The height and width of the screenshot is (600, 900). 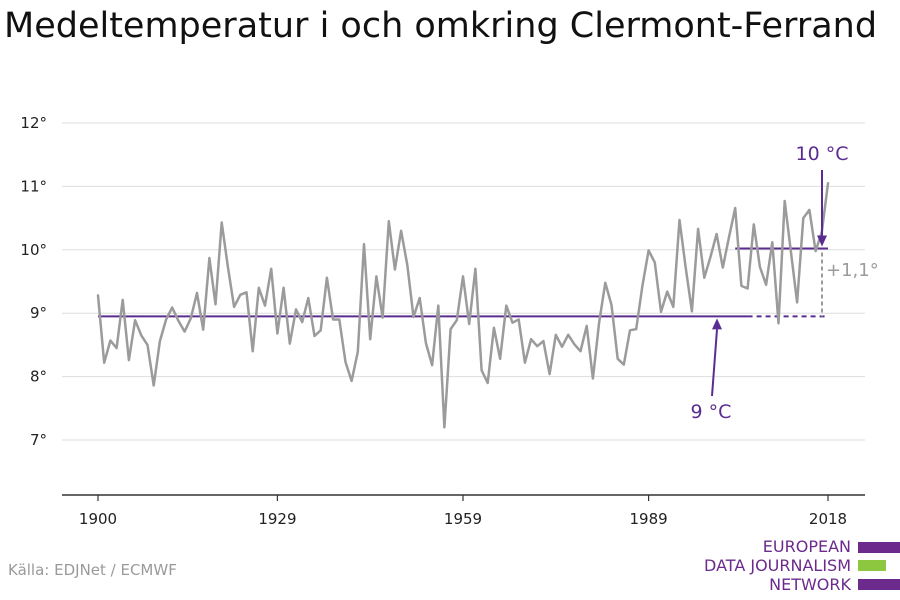 I want to click on x-axis: 1900 1929 1959 1989 2018, so click(x=463, y=511).